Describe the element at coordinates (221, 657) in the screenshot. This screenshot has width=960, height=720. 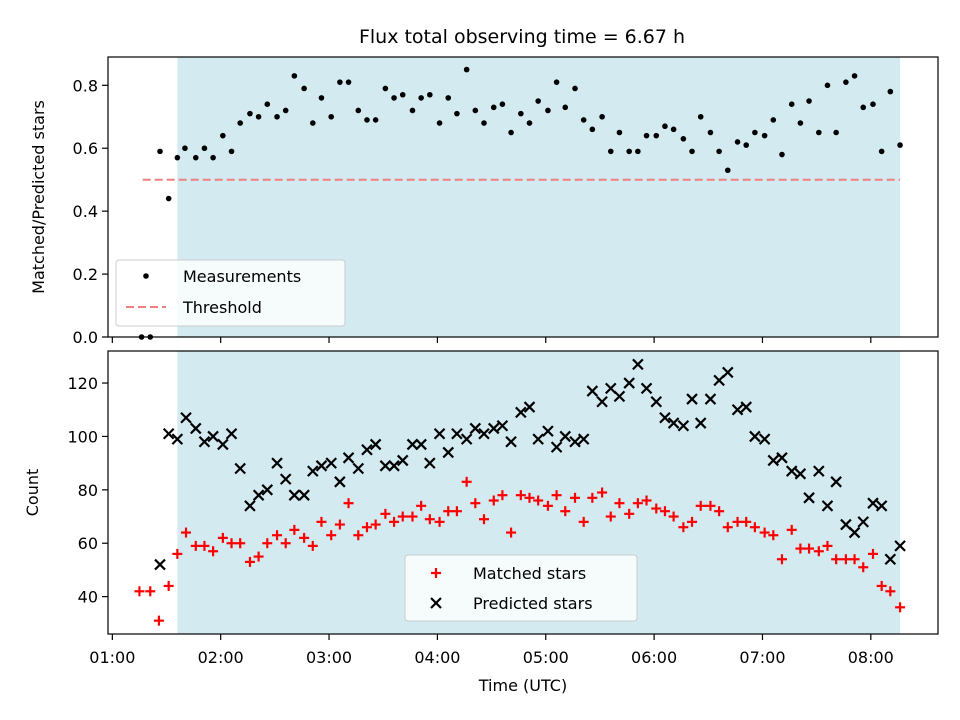
I see `x-tick-label: 02:00` at that location.